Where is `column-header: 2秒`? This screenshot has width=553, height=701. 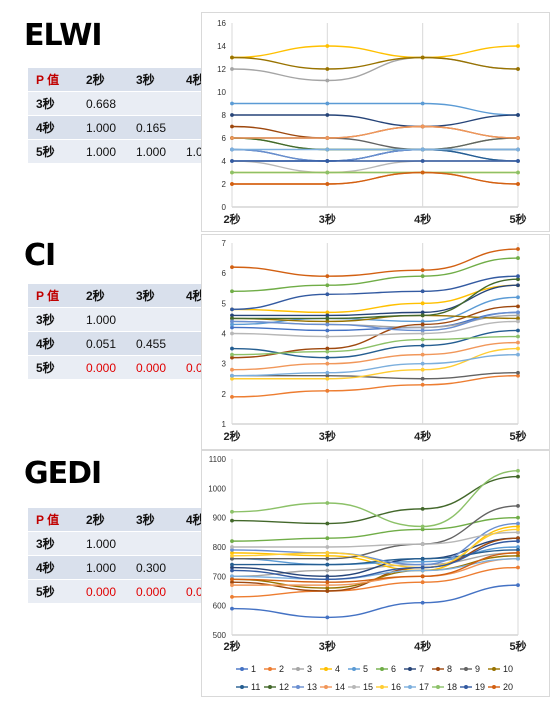
column-header: 2秒 is located at coordinates (103, 80).